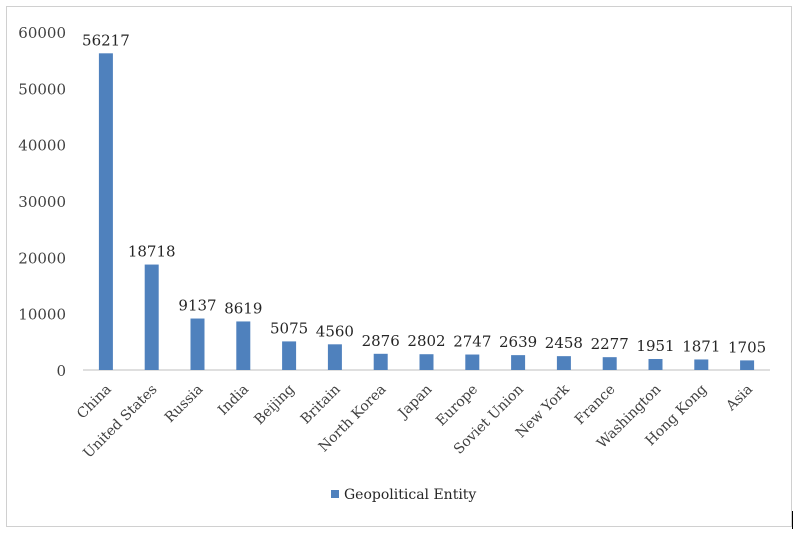 The image size is (802, 537). I want to click on y-tick-label: 60000, so click(42, 33).